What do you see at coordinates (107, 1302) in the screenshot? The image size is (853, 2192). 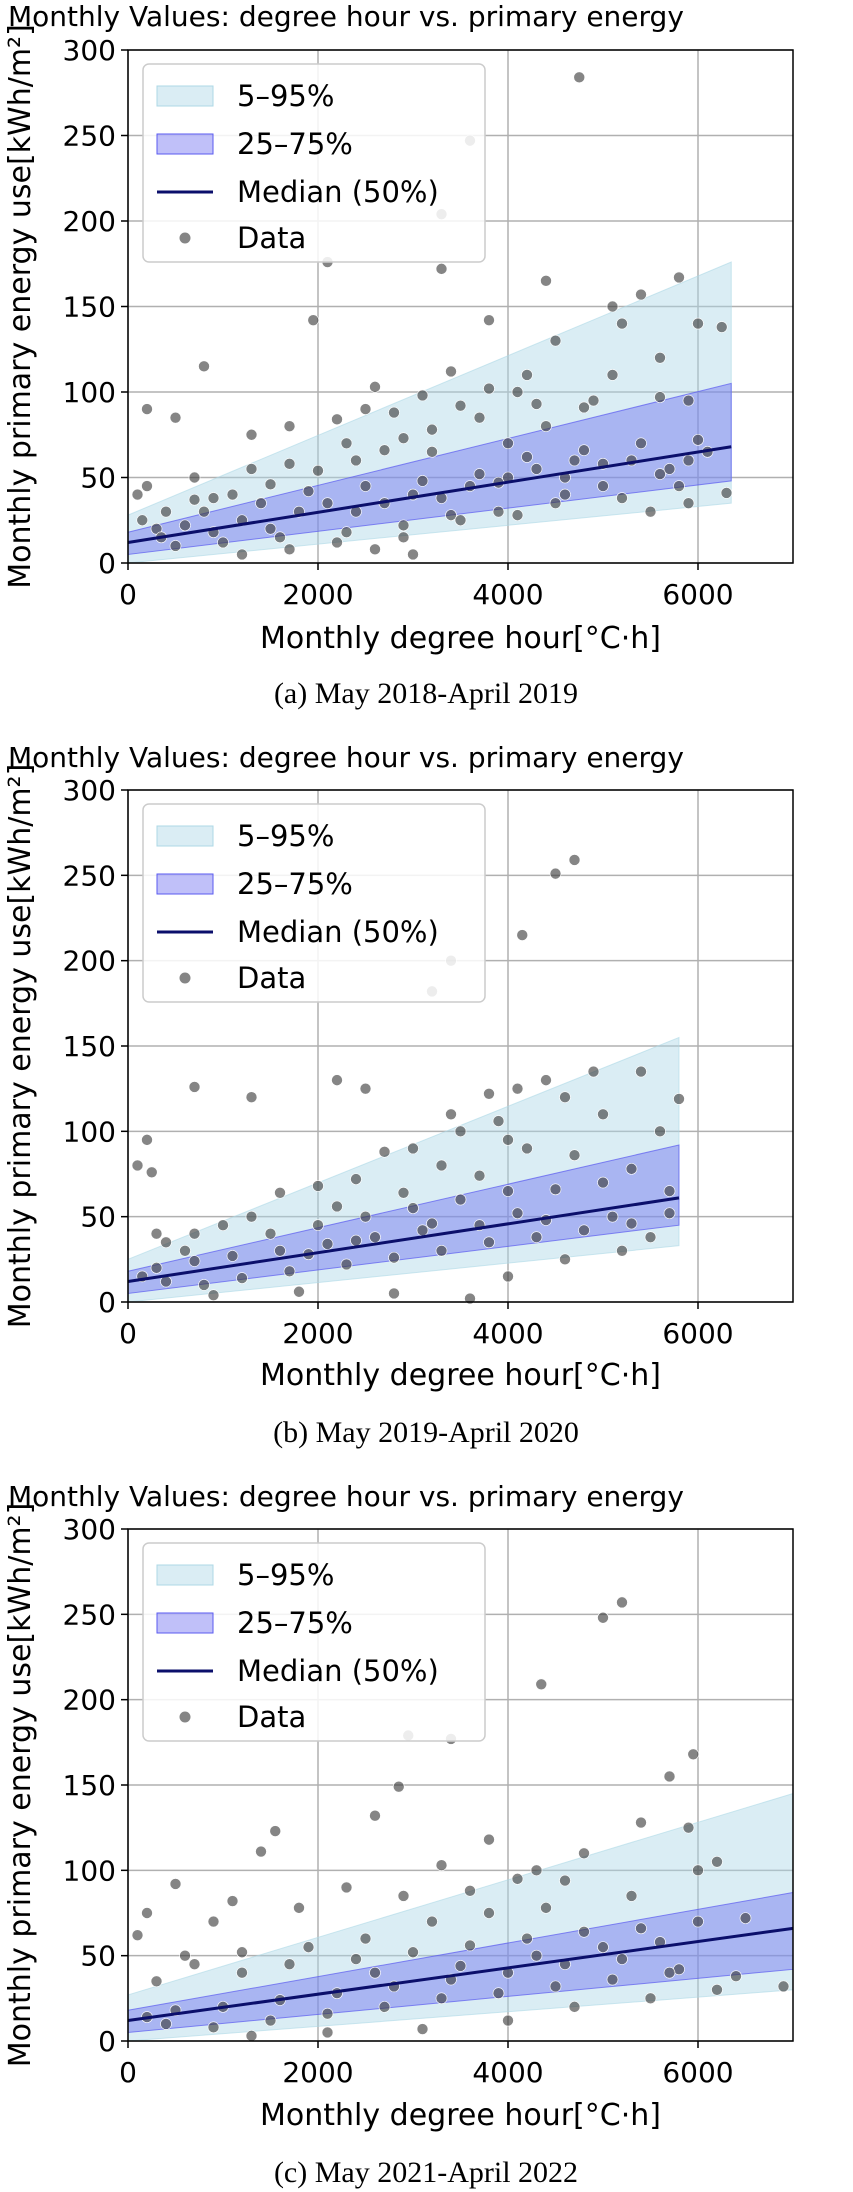 I see `y-tick-label: 0` at bounding box center [107, 1302].